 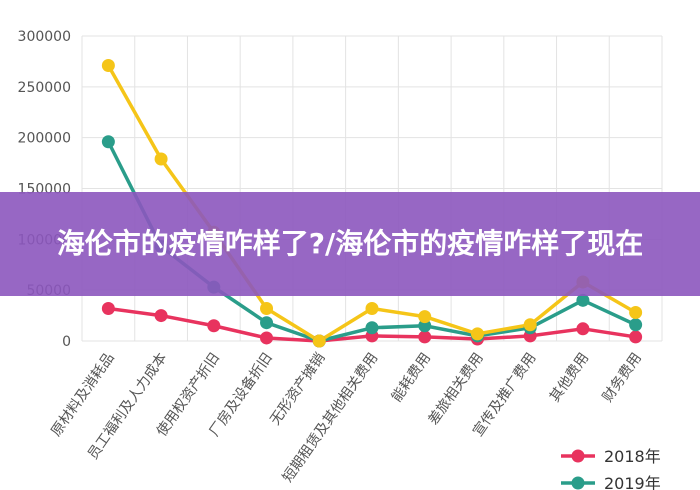 What do you see at coordinates (44, 37) in the screenshot?
I see `y-tick-label: 300000` at bounding box center [44, 37].